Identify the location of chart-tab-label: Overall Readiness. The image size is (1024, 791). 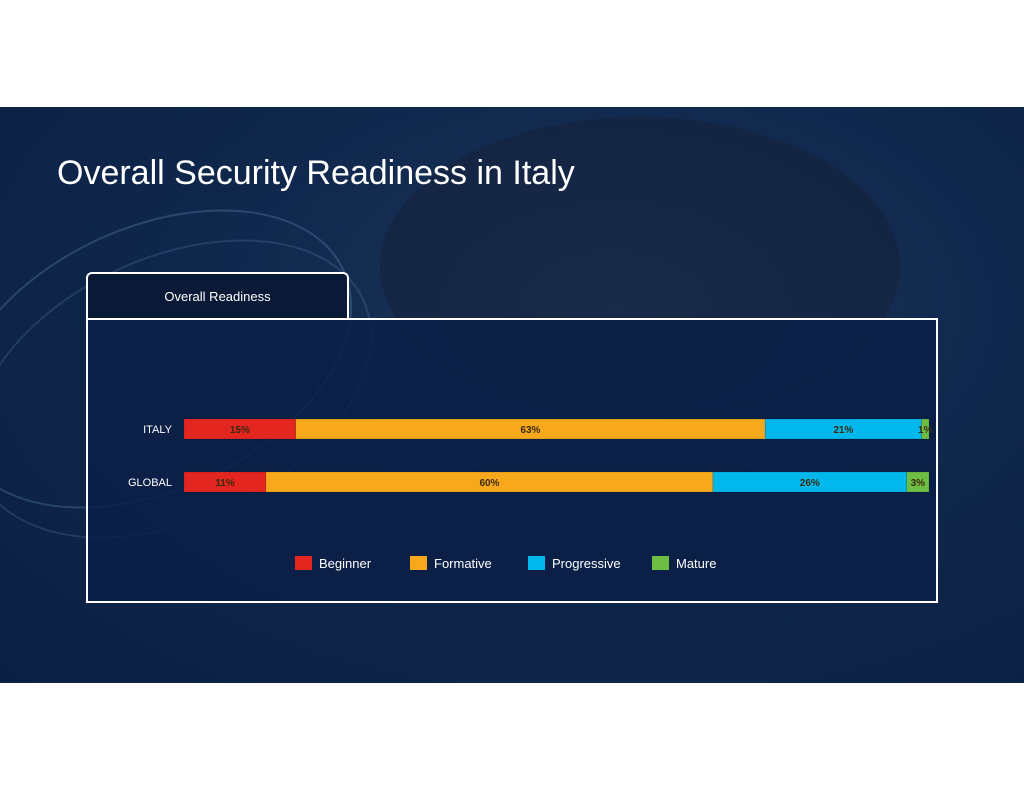
(217, 296).